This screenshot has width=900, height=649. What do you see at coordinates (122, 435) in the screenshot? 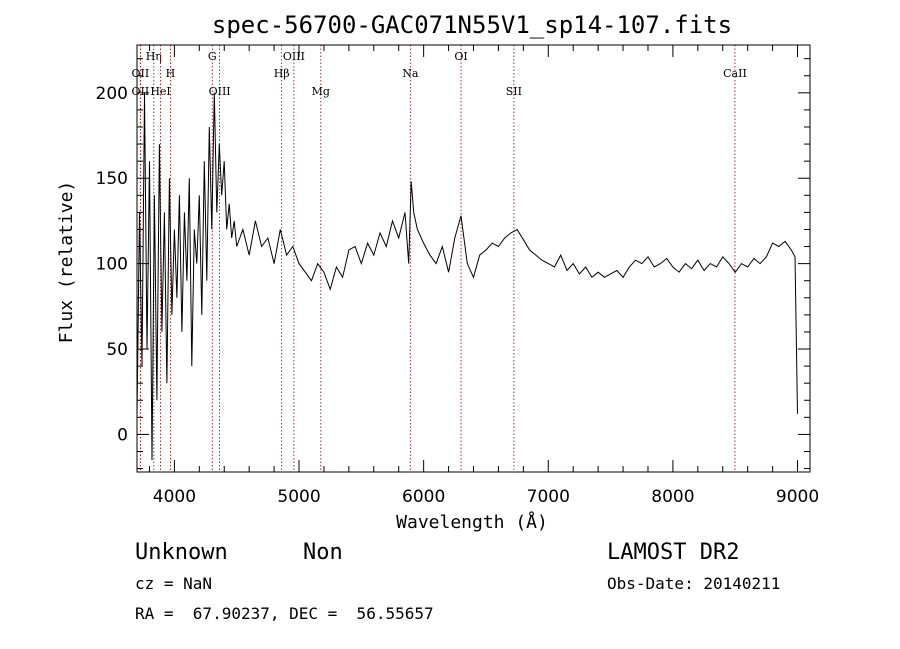
I see `y-tick-label-0: 0` at bounding box center [122, 435].